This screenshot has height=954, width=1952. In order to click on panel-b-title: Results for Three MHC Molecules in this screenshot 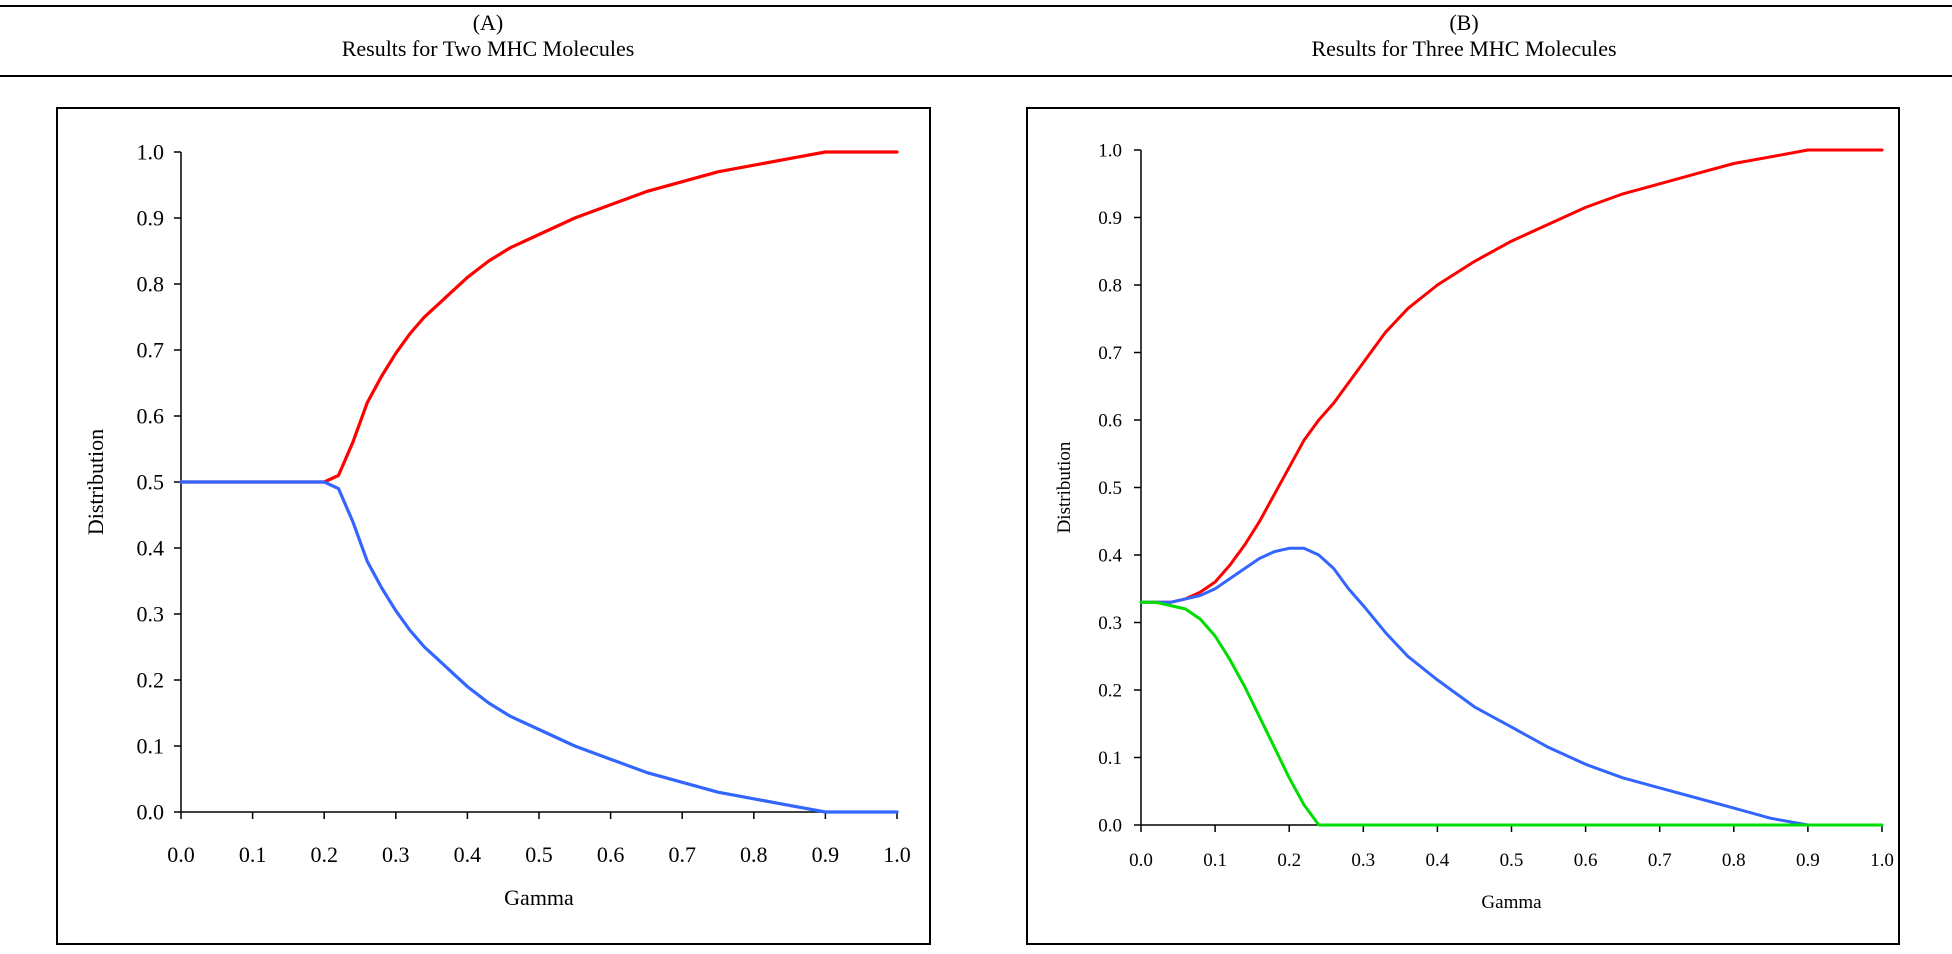, I will do `click(1464, 48)`.